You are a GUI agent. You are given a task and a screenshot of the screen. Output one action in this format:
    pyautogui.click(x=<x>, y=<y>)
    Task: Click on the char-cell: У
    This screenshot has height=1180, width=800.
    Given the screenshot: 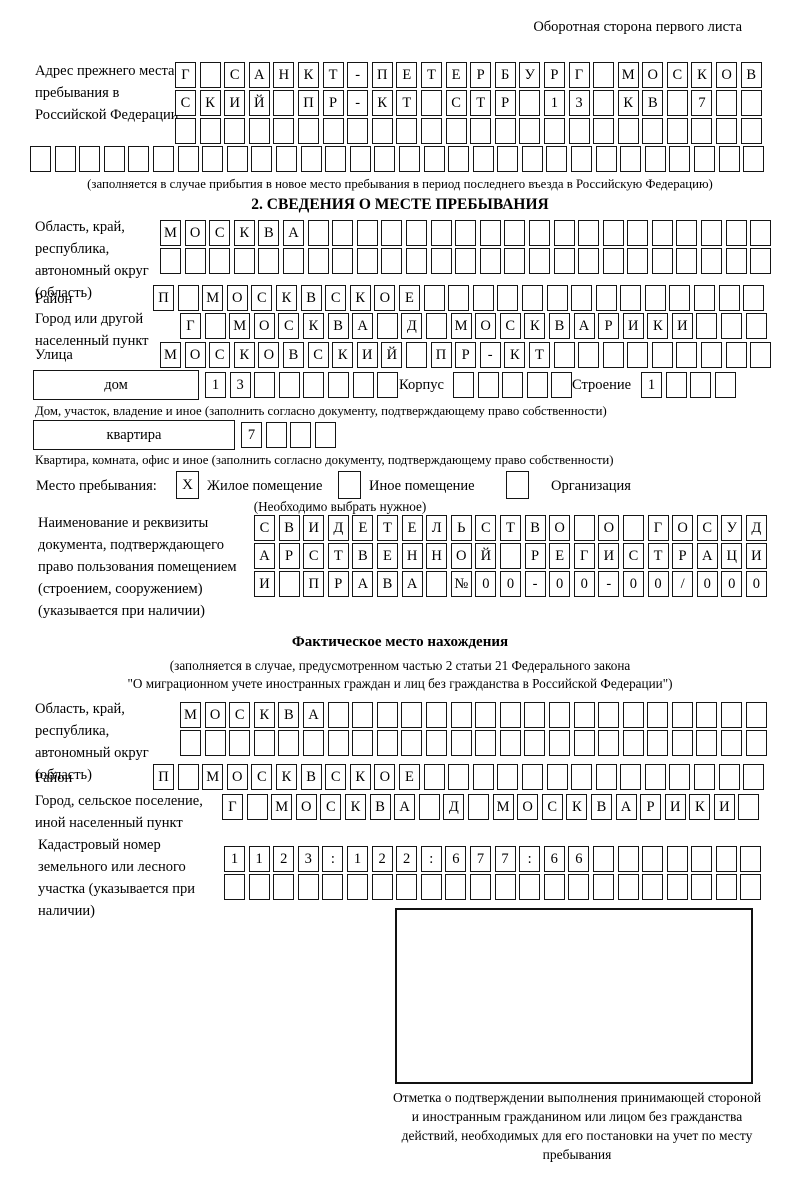 What is the action you would take?
    pyautogui.click(x=732, y=528)
    